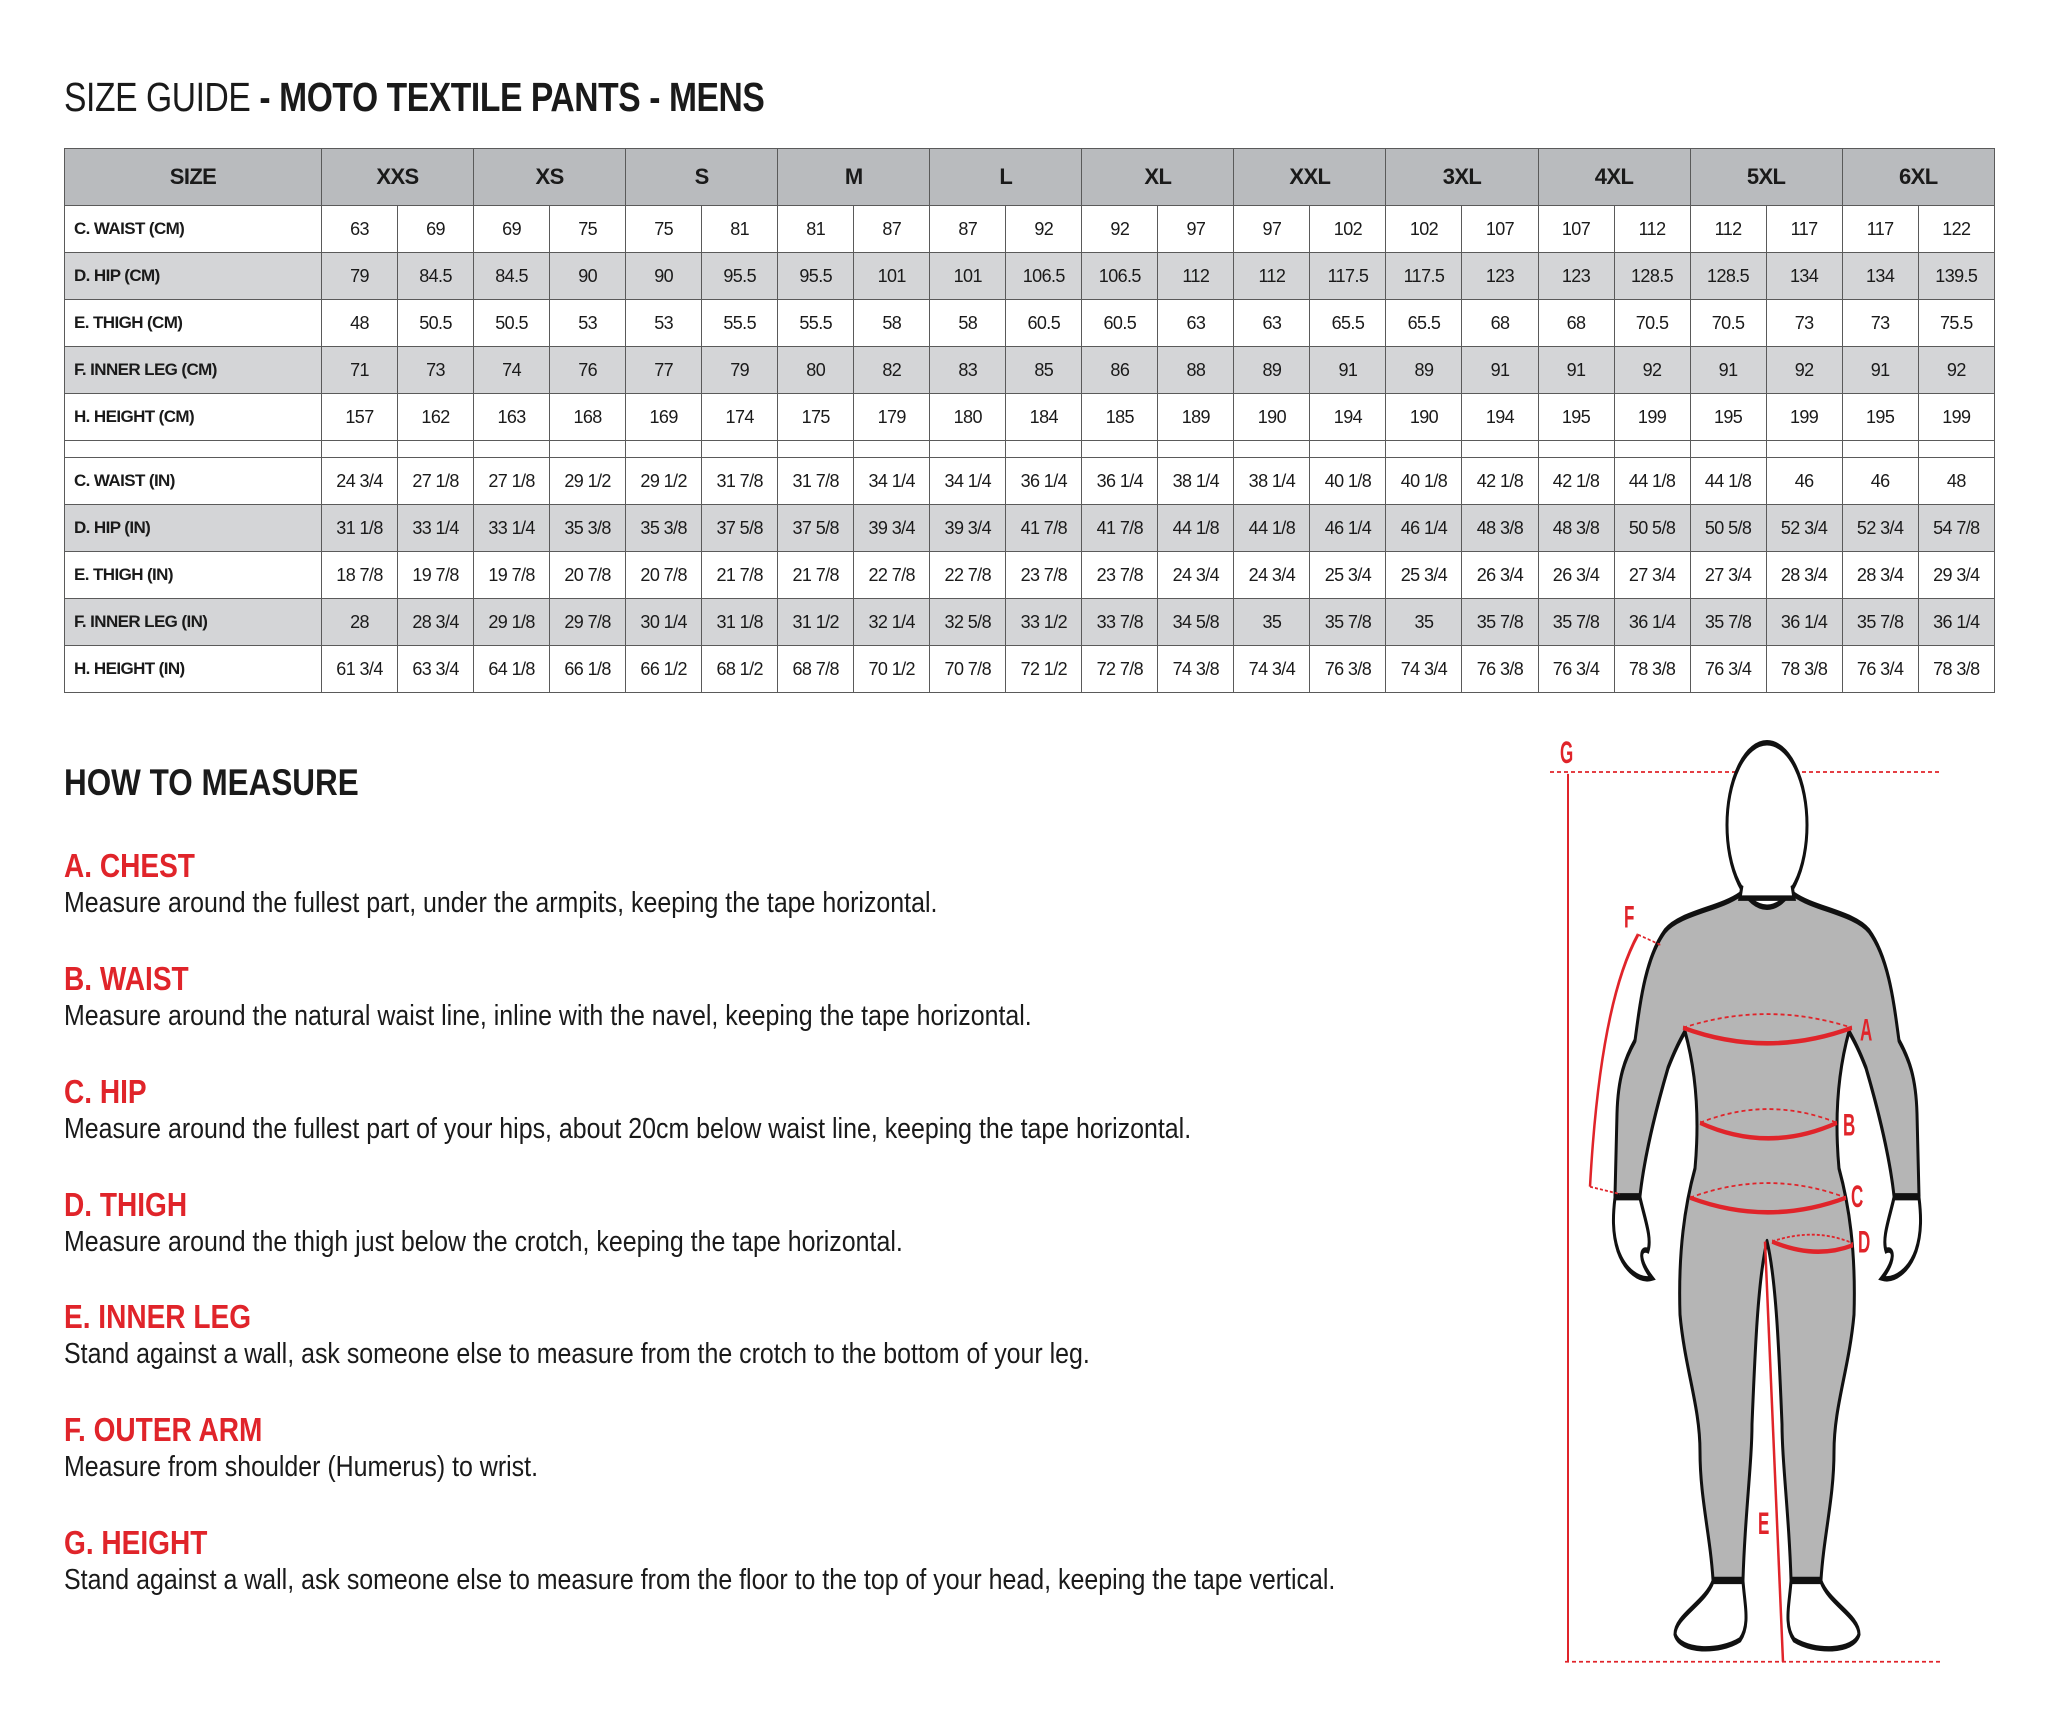  What do you see at coordinates (1272, 417) in the screenshot?
I see `table-cell: 190` at bounding box center [1272, 417].